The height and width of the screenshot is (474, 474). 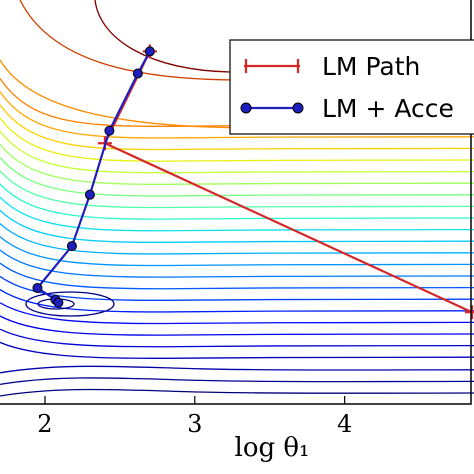 I want to click on x-axis-label: log θ₁, so click(x=272, y=448).